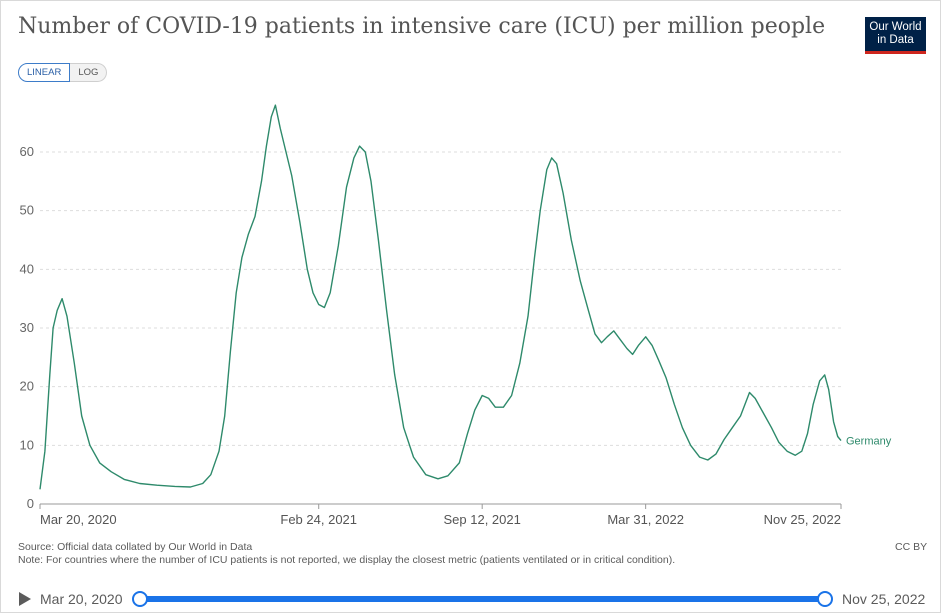  I want to click on x-tick-label: Mar 31, 2022, so click(645, 519).